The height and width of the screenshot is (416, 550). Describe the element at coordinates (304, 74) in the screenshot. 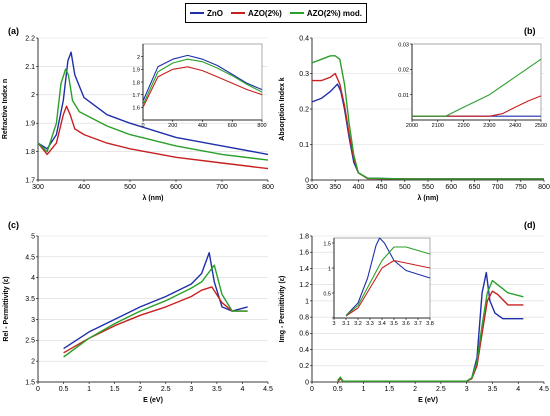

I see `y-tick-label: 0.3` at that location.